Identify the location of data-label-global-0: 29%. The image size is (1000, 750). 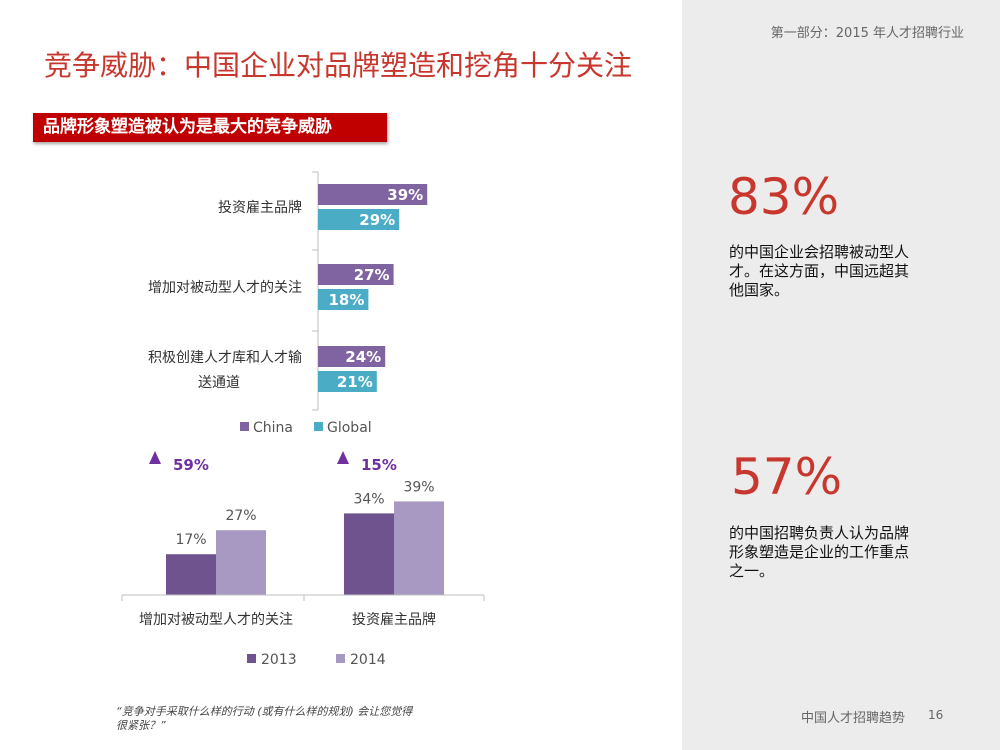
(377, 220).